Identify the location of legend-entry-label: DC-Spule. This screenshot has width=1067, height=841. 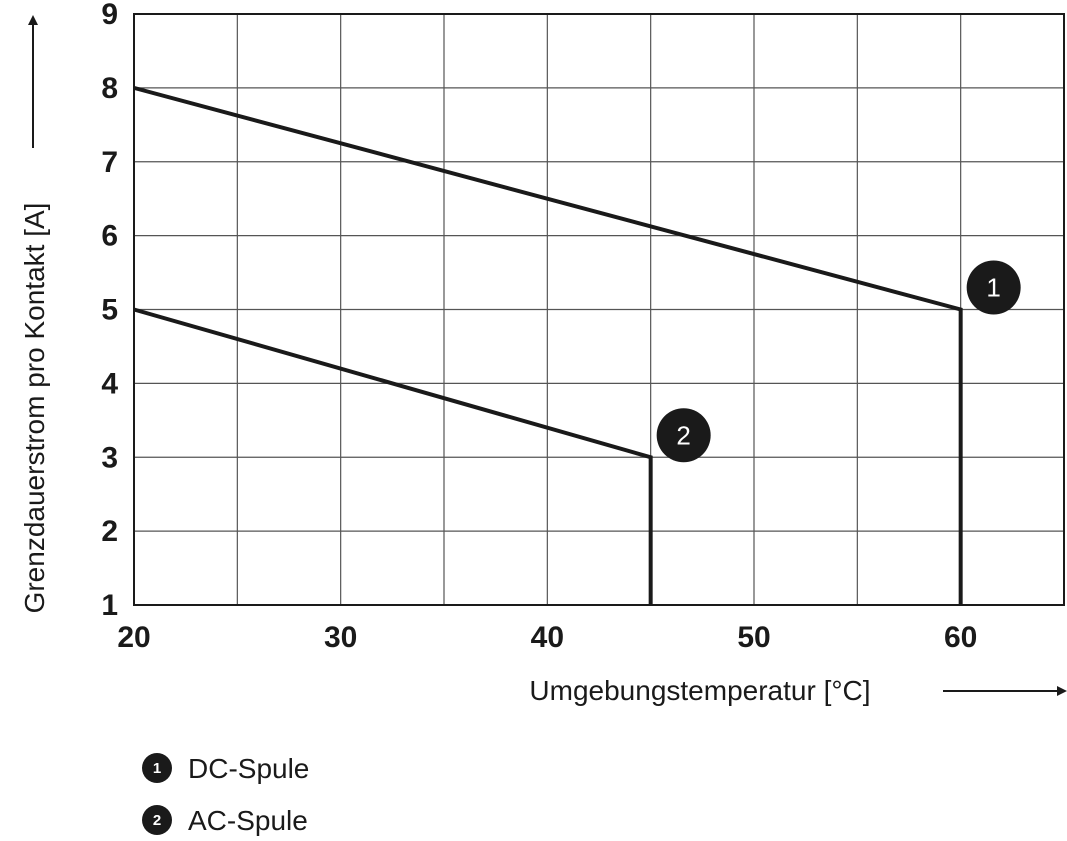
(248, 768).